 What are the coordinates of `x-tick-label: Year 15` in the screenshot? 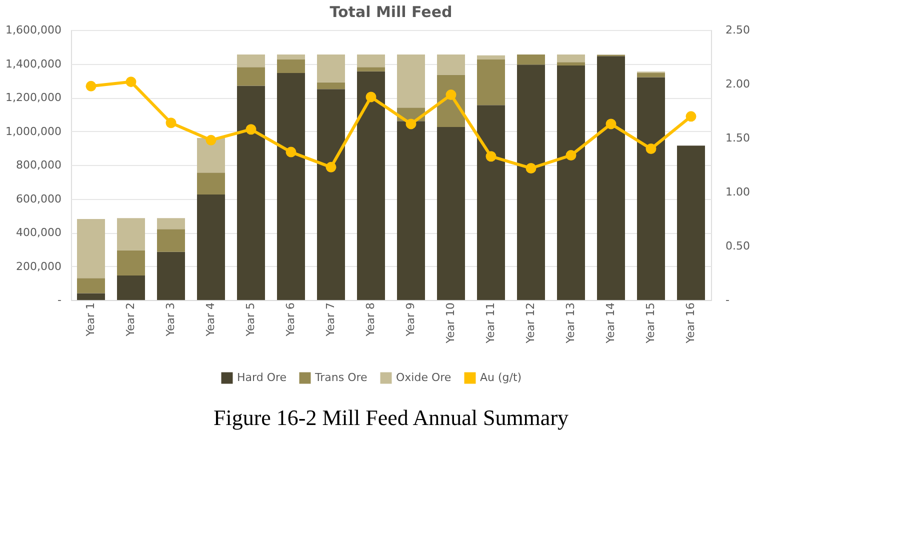 It's located at (650, 323).